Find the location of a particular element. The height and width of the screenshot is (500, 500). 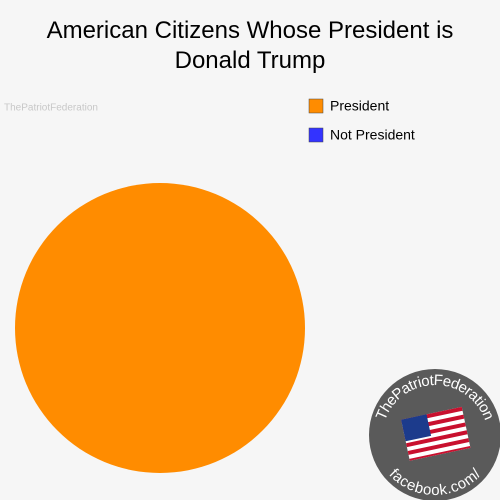

flag is located at coordinates (436, 433).